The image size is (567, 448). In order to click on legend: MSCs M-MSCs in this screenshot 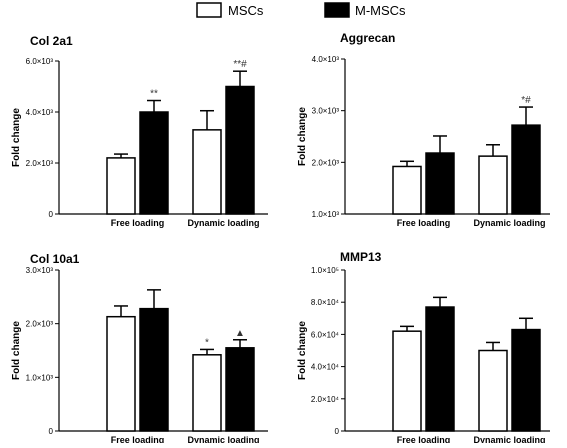, I will do `click(301, 10)`.